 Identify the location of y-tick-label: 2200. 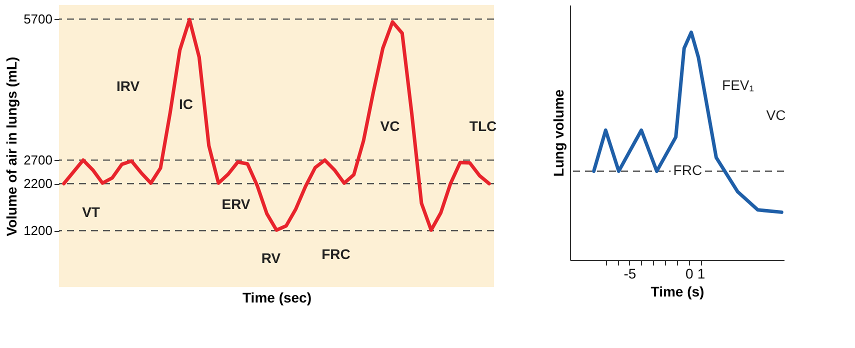
(38, 184).